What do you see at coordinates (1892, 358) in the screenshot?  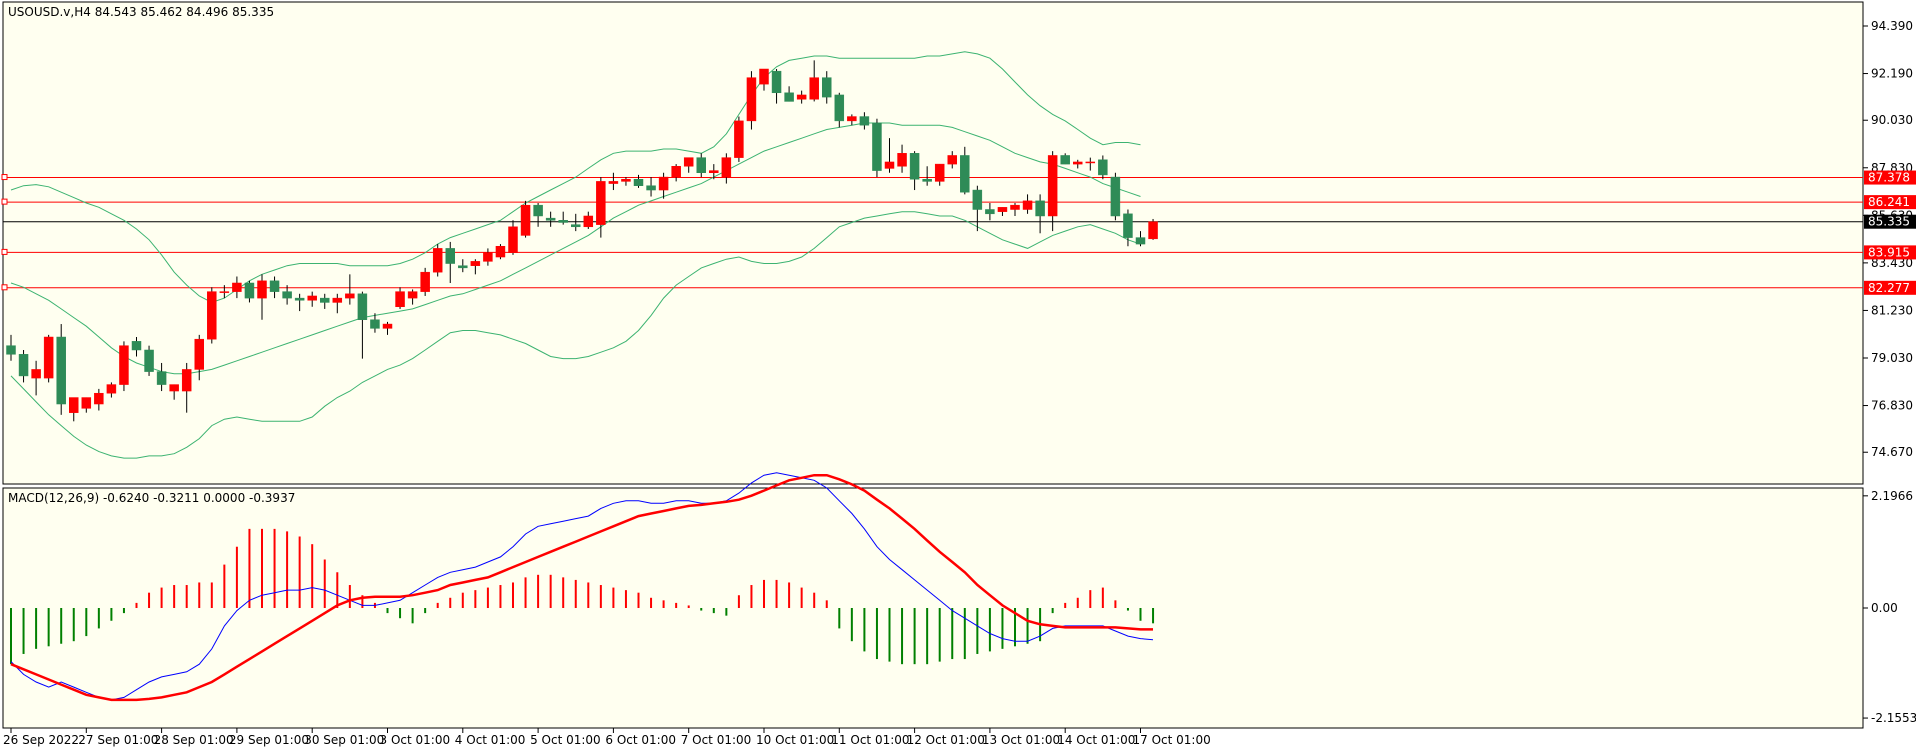 I see `price-axis-label: 79.030` at bounding box center [1892, 358].